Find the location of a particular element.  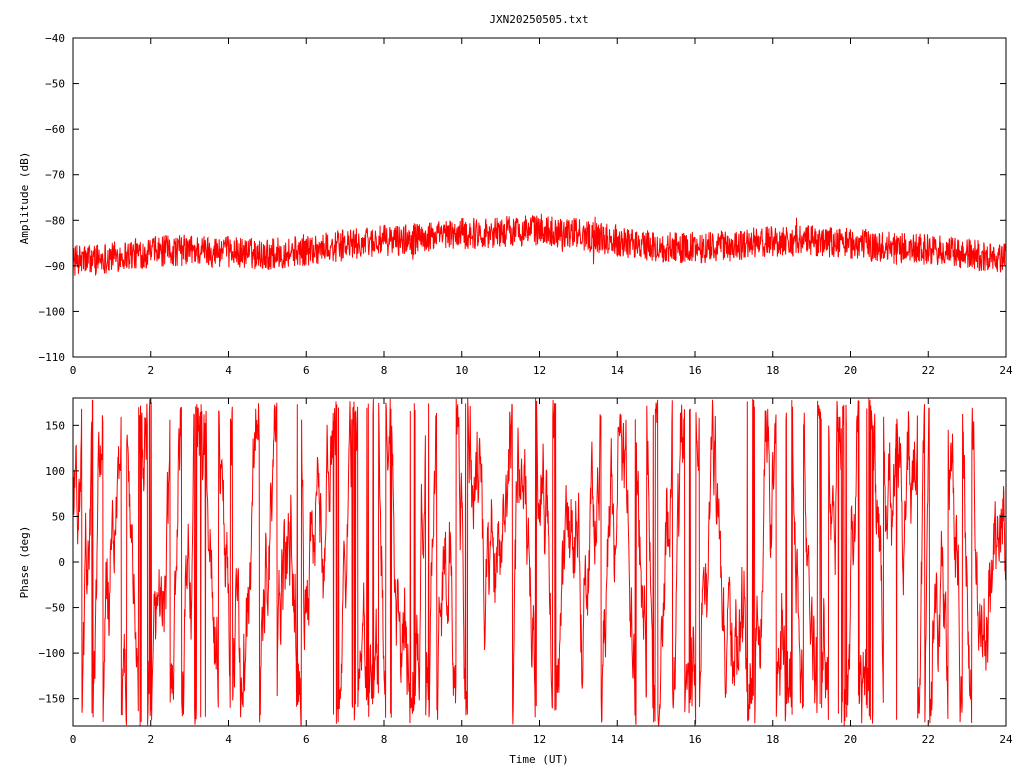

y-tick-label: −90 is located at coordinates (55, 266).